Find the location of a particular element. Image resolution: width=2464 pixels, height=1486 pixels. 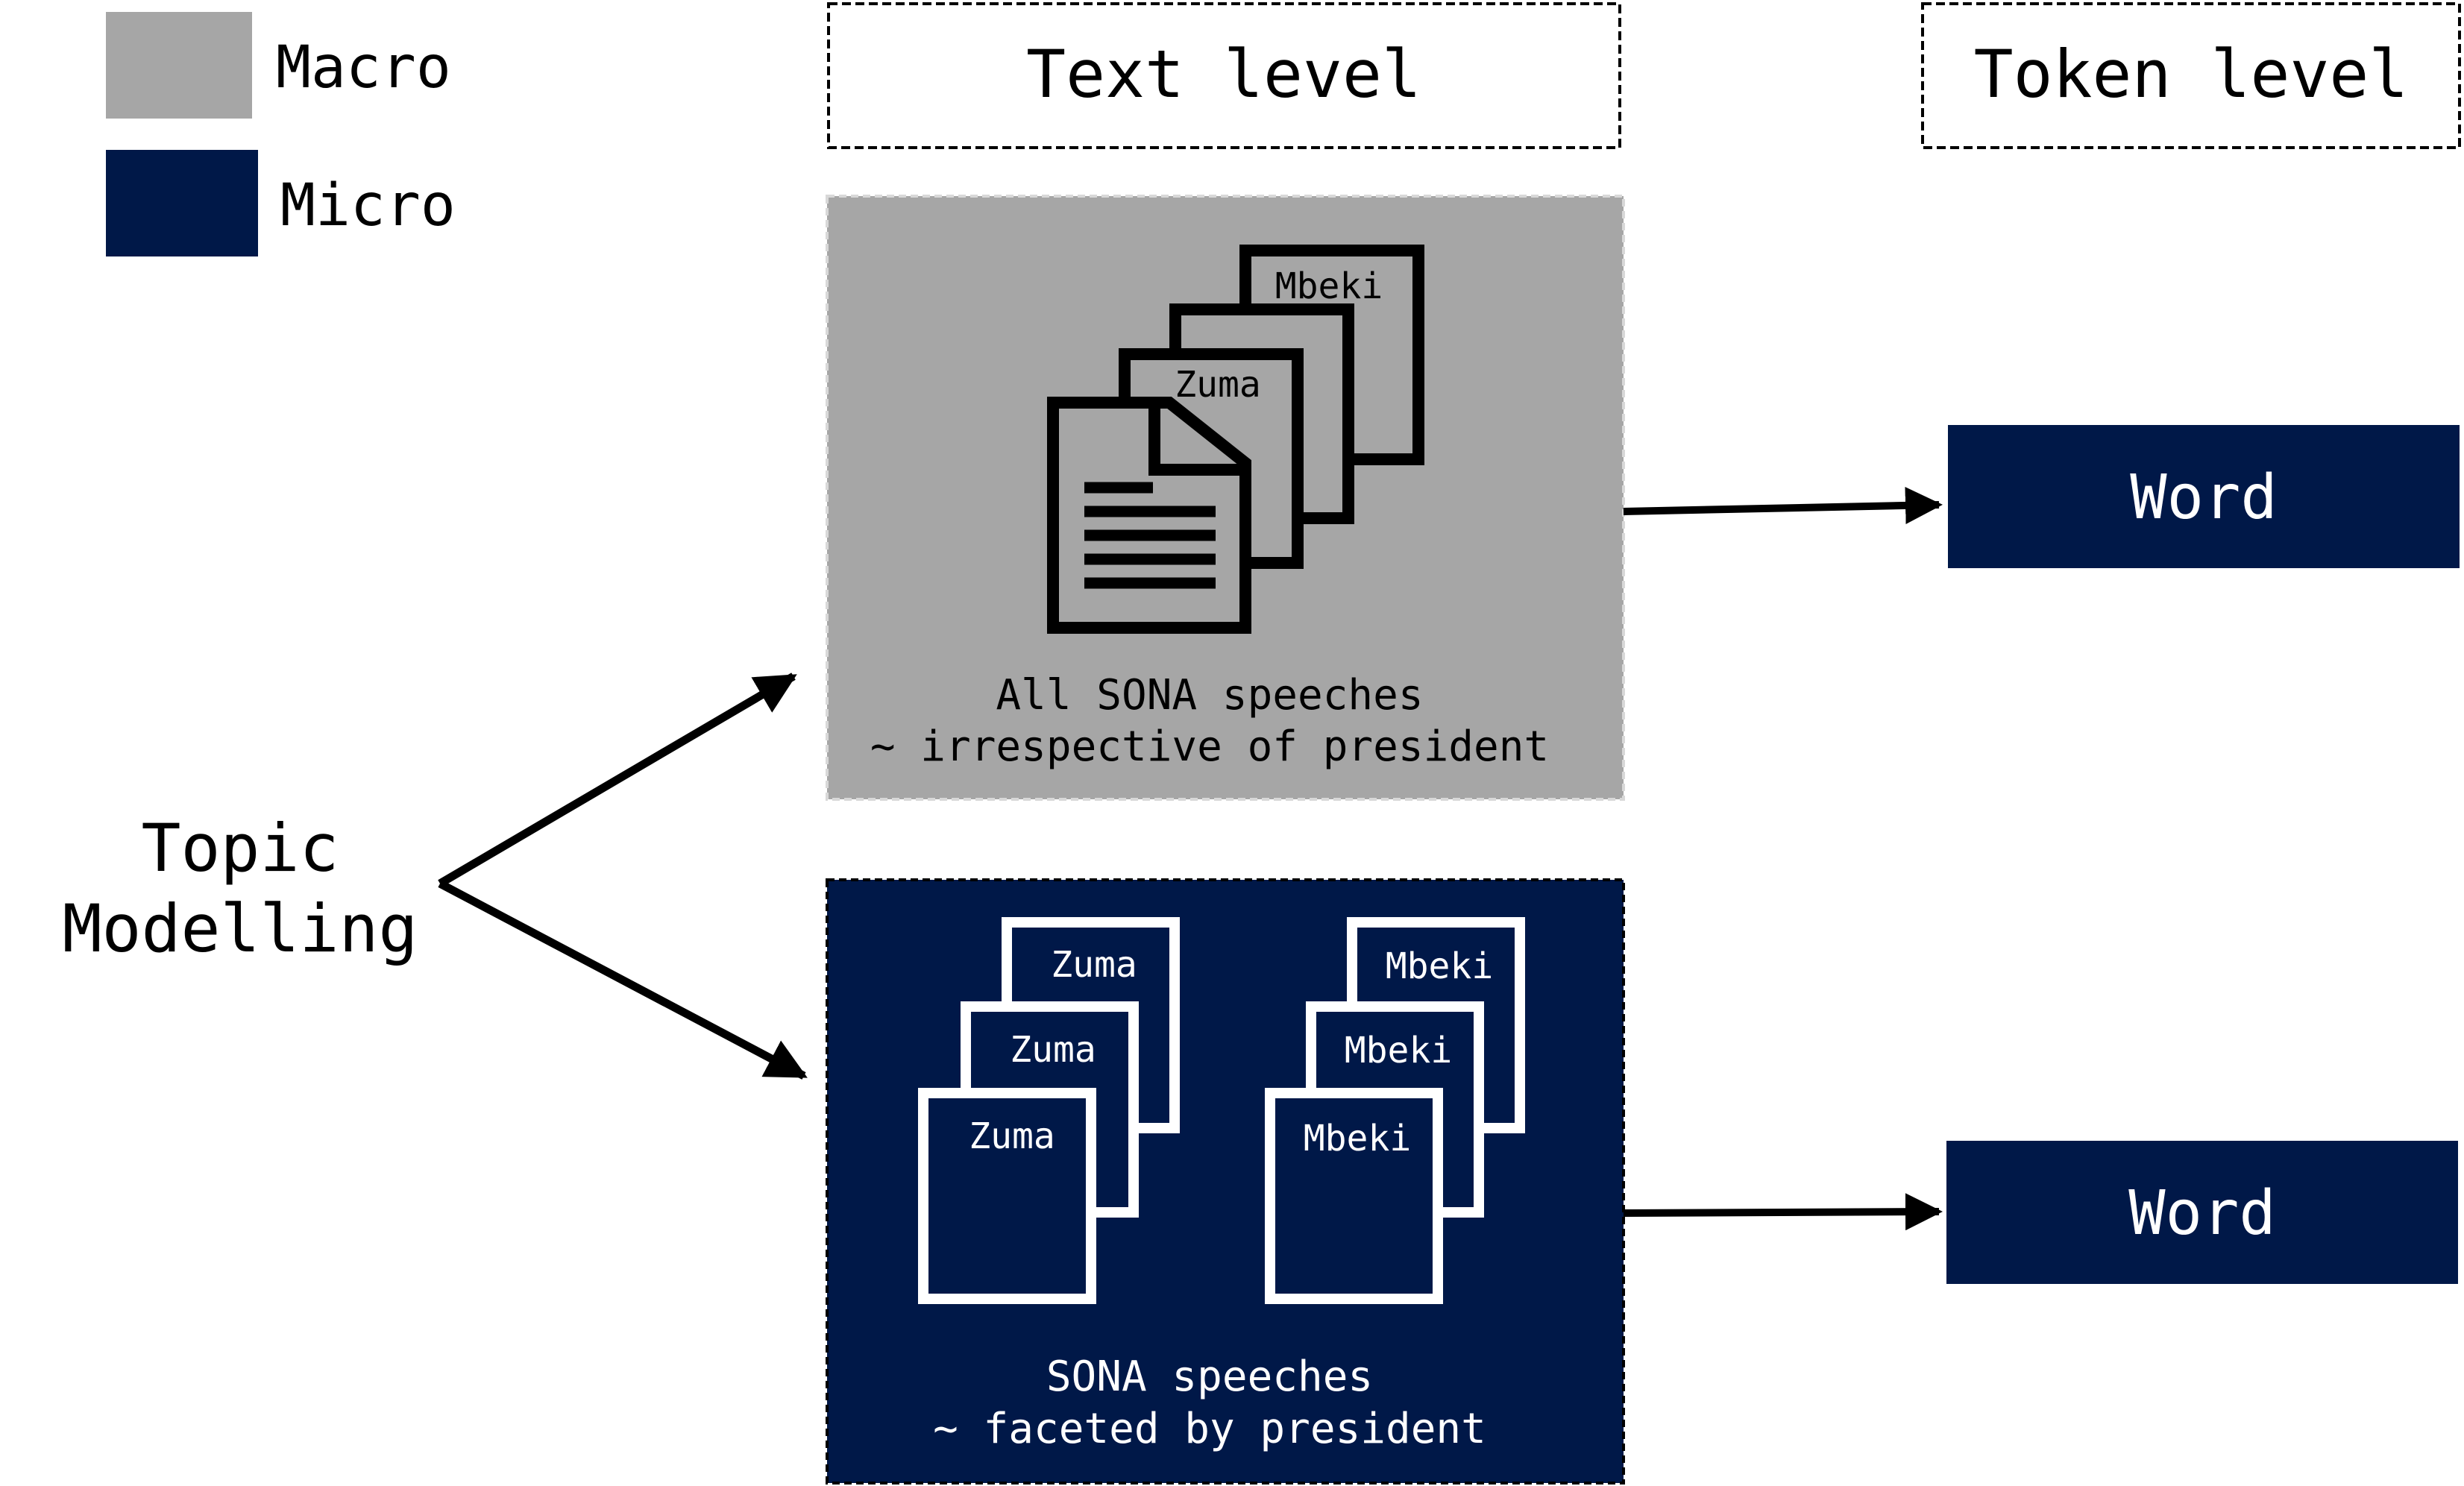

macro-caption-line1: All SONA speeches is located at coordinates (1209, 695).